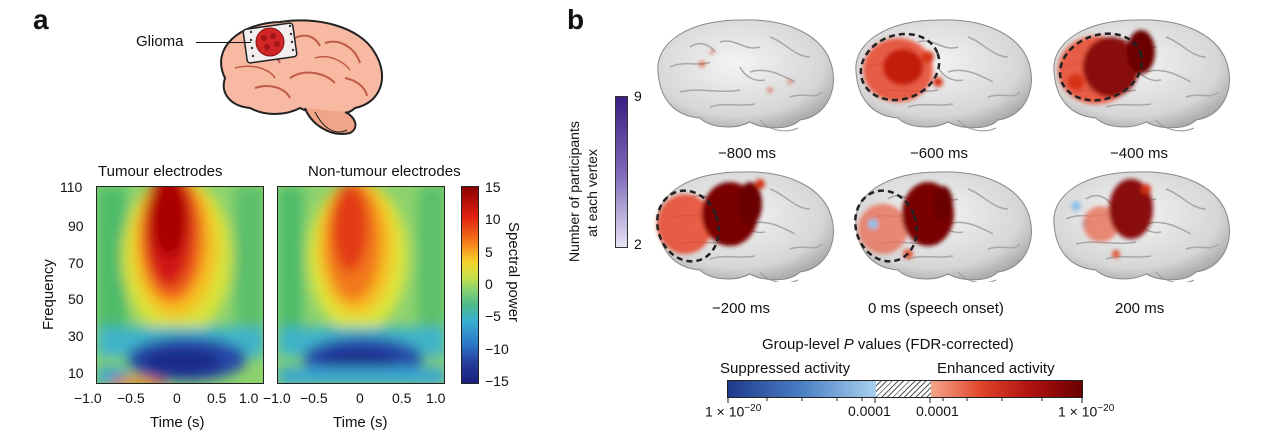 Image resolution: width=1280 pixels, height=438 pixels. I want to click on colorbar-tick: 0, so click(489, 284).